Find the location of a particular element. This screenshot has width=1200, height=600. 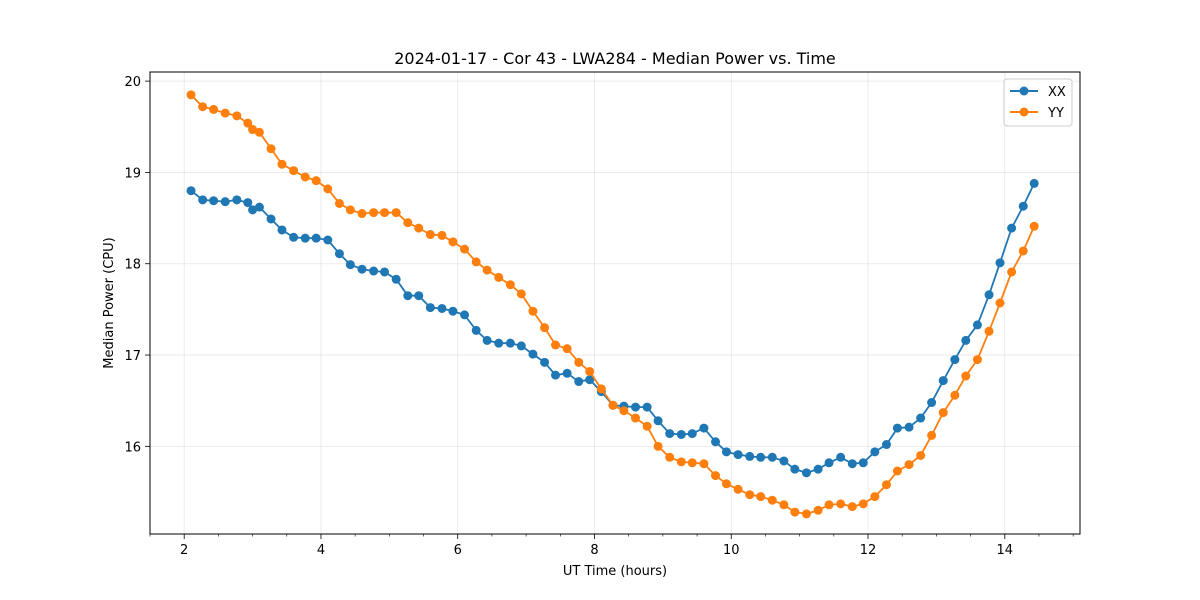

y-tick-label: 16 is located at coordinates (132, 447).